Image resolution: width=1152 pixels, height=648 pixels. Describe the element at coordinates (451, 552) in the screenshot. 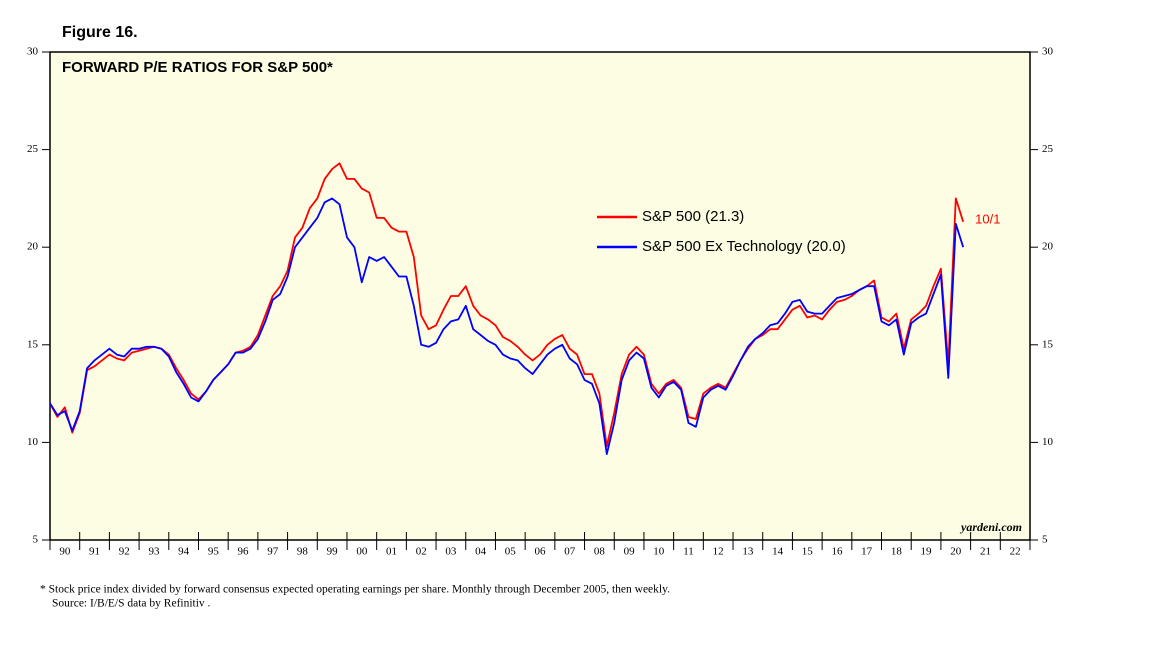

I see `x-tick-label: 03` at that location.